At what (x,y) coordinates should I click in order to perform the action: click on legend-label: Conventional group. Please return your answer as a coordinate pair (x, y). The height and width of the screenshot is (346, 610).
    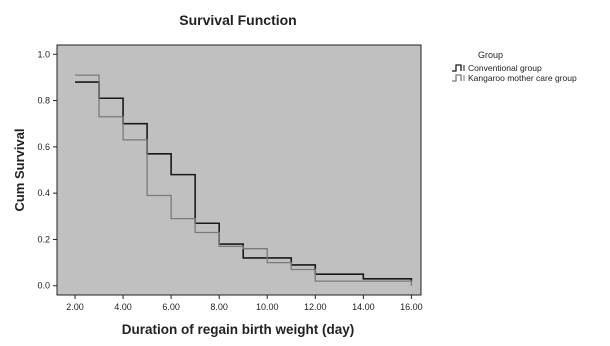
    Looking at the image, I should click on (505, 68).